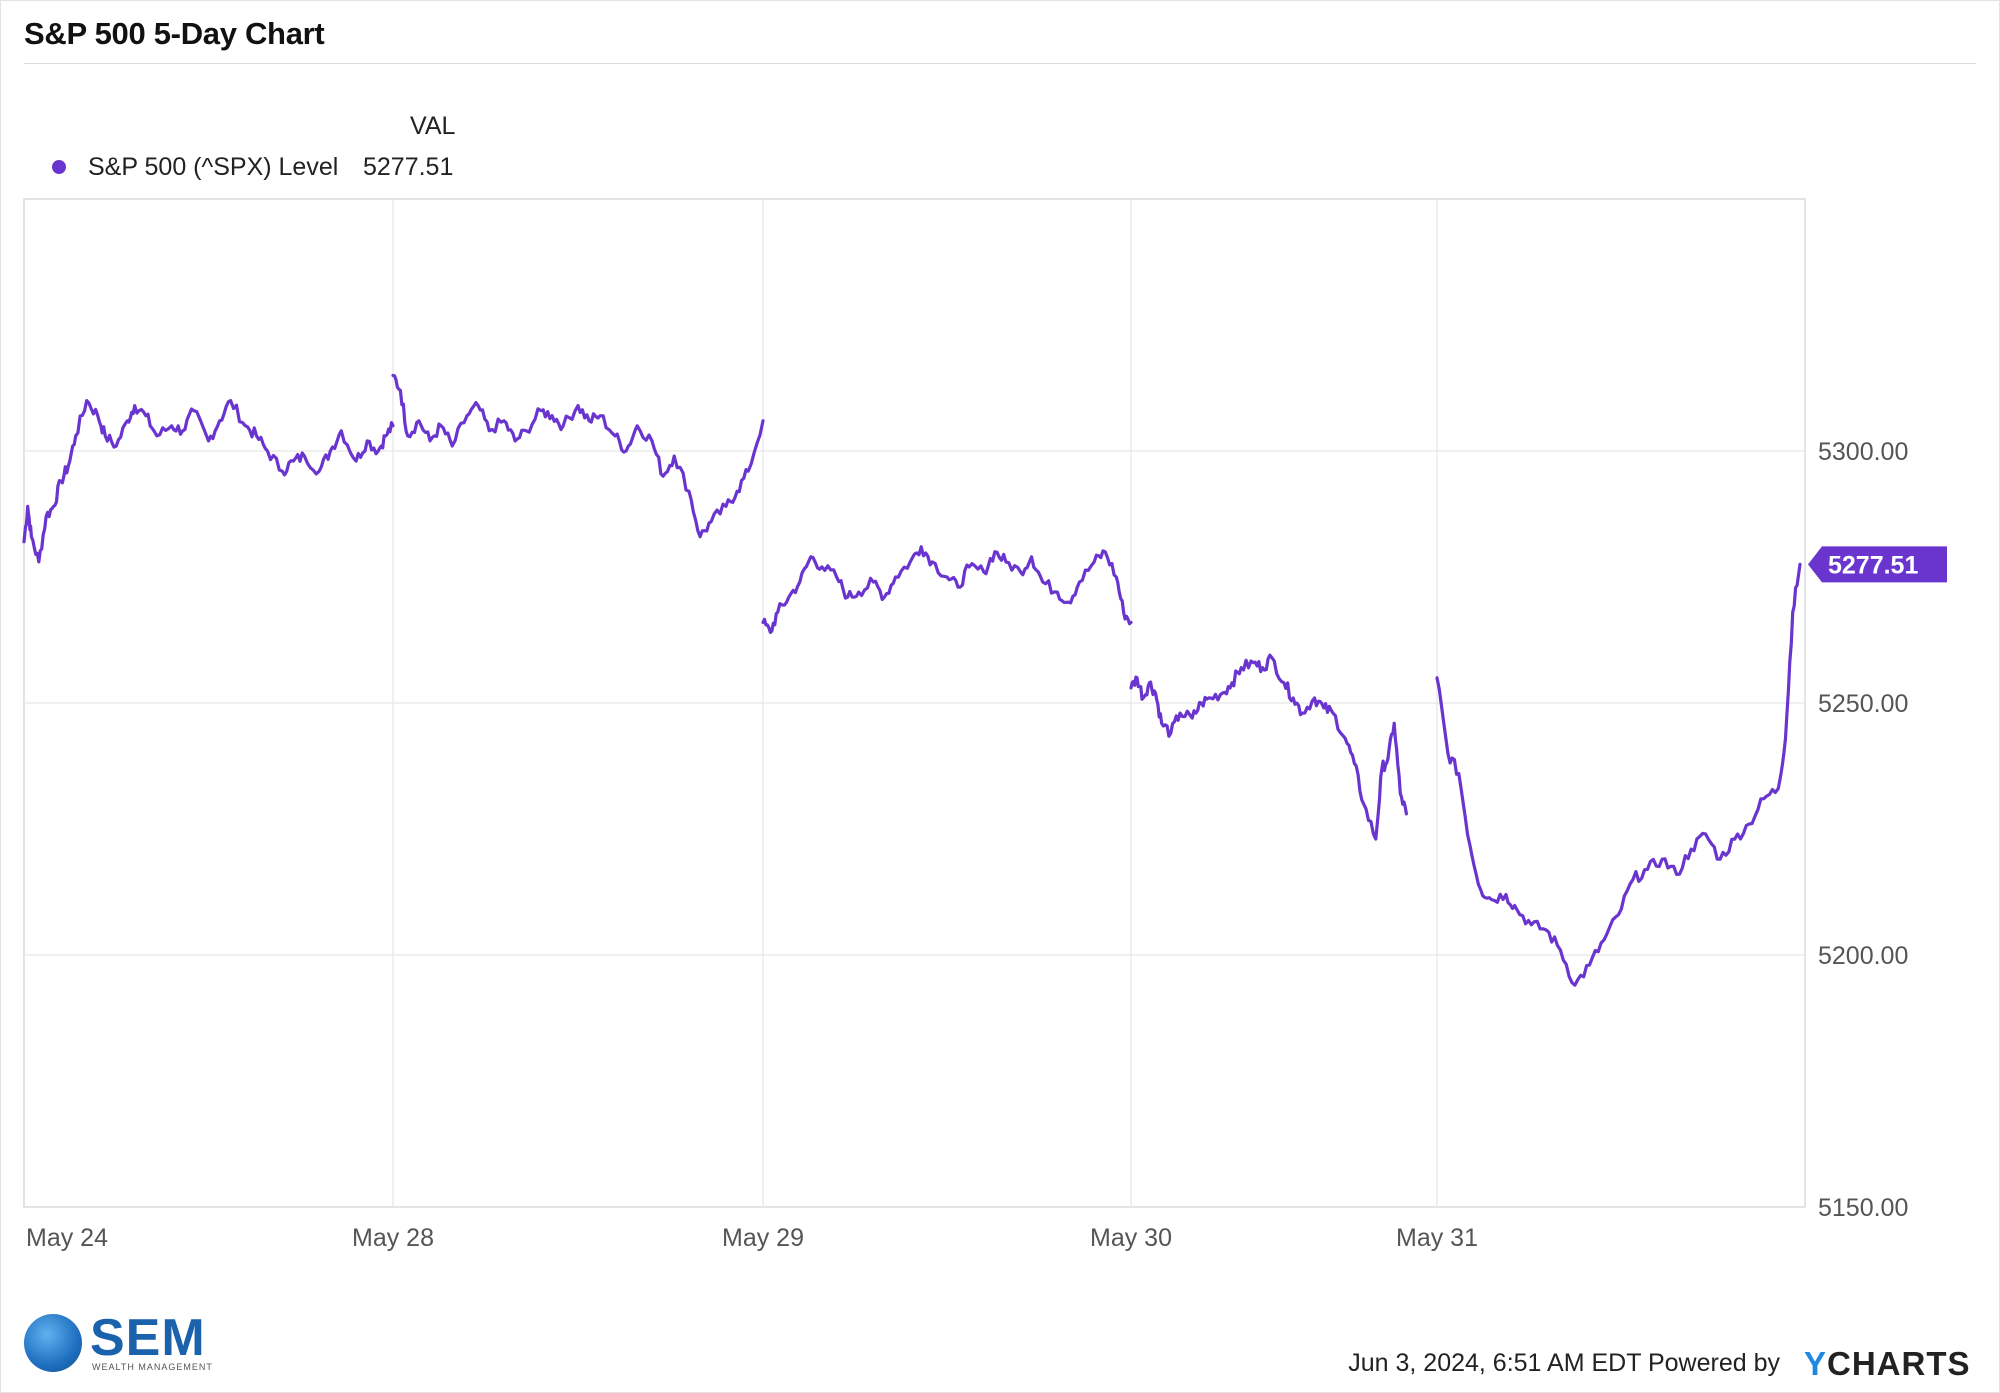 This screenshot has width=2000, height=1393. What do you see at coordinates (148, 1338) in the screenshot?
I see `sem-logo-word: SEM` at bounding box center [148, 1338].